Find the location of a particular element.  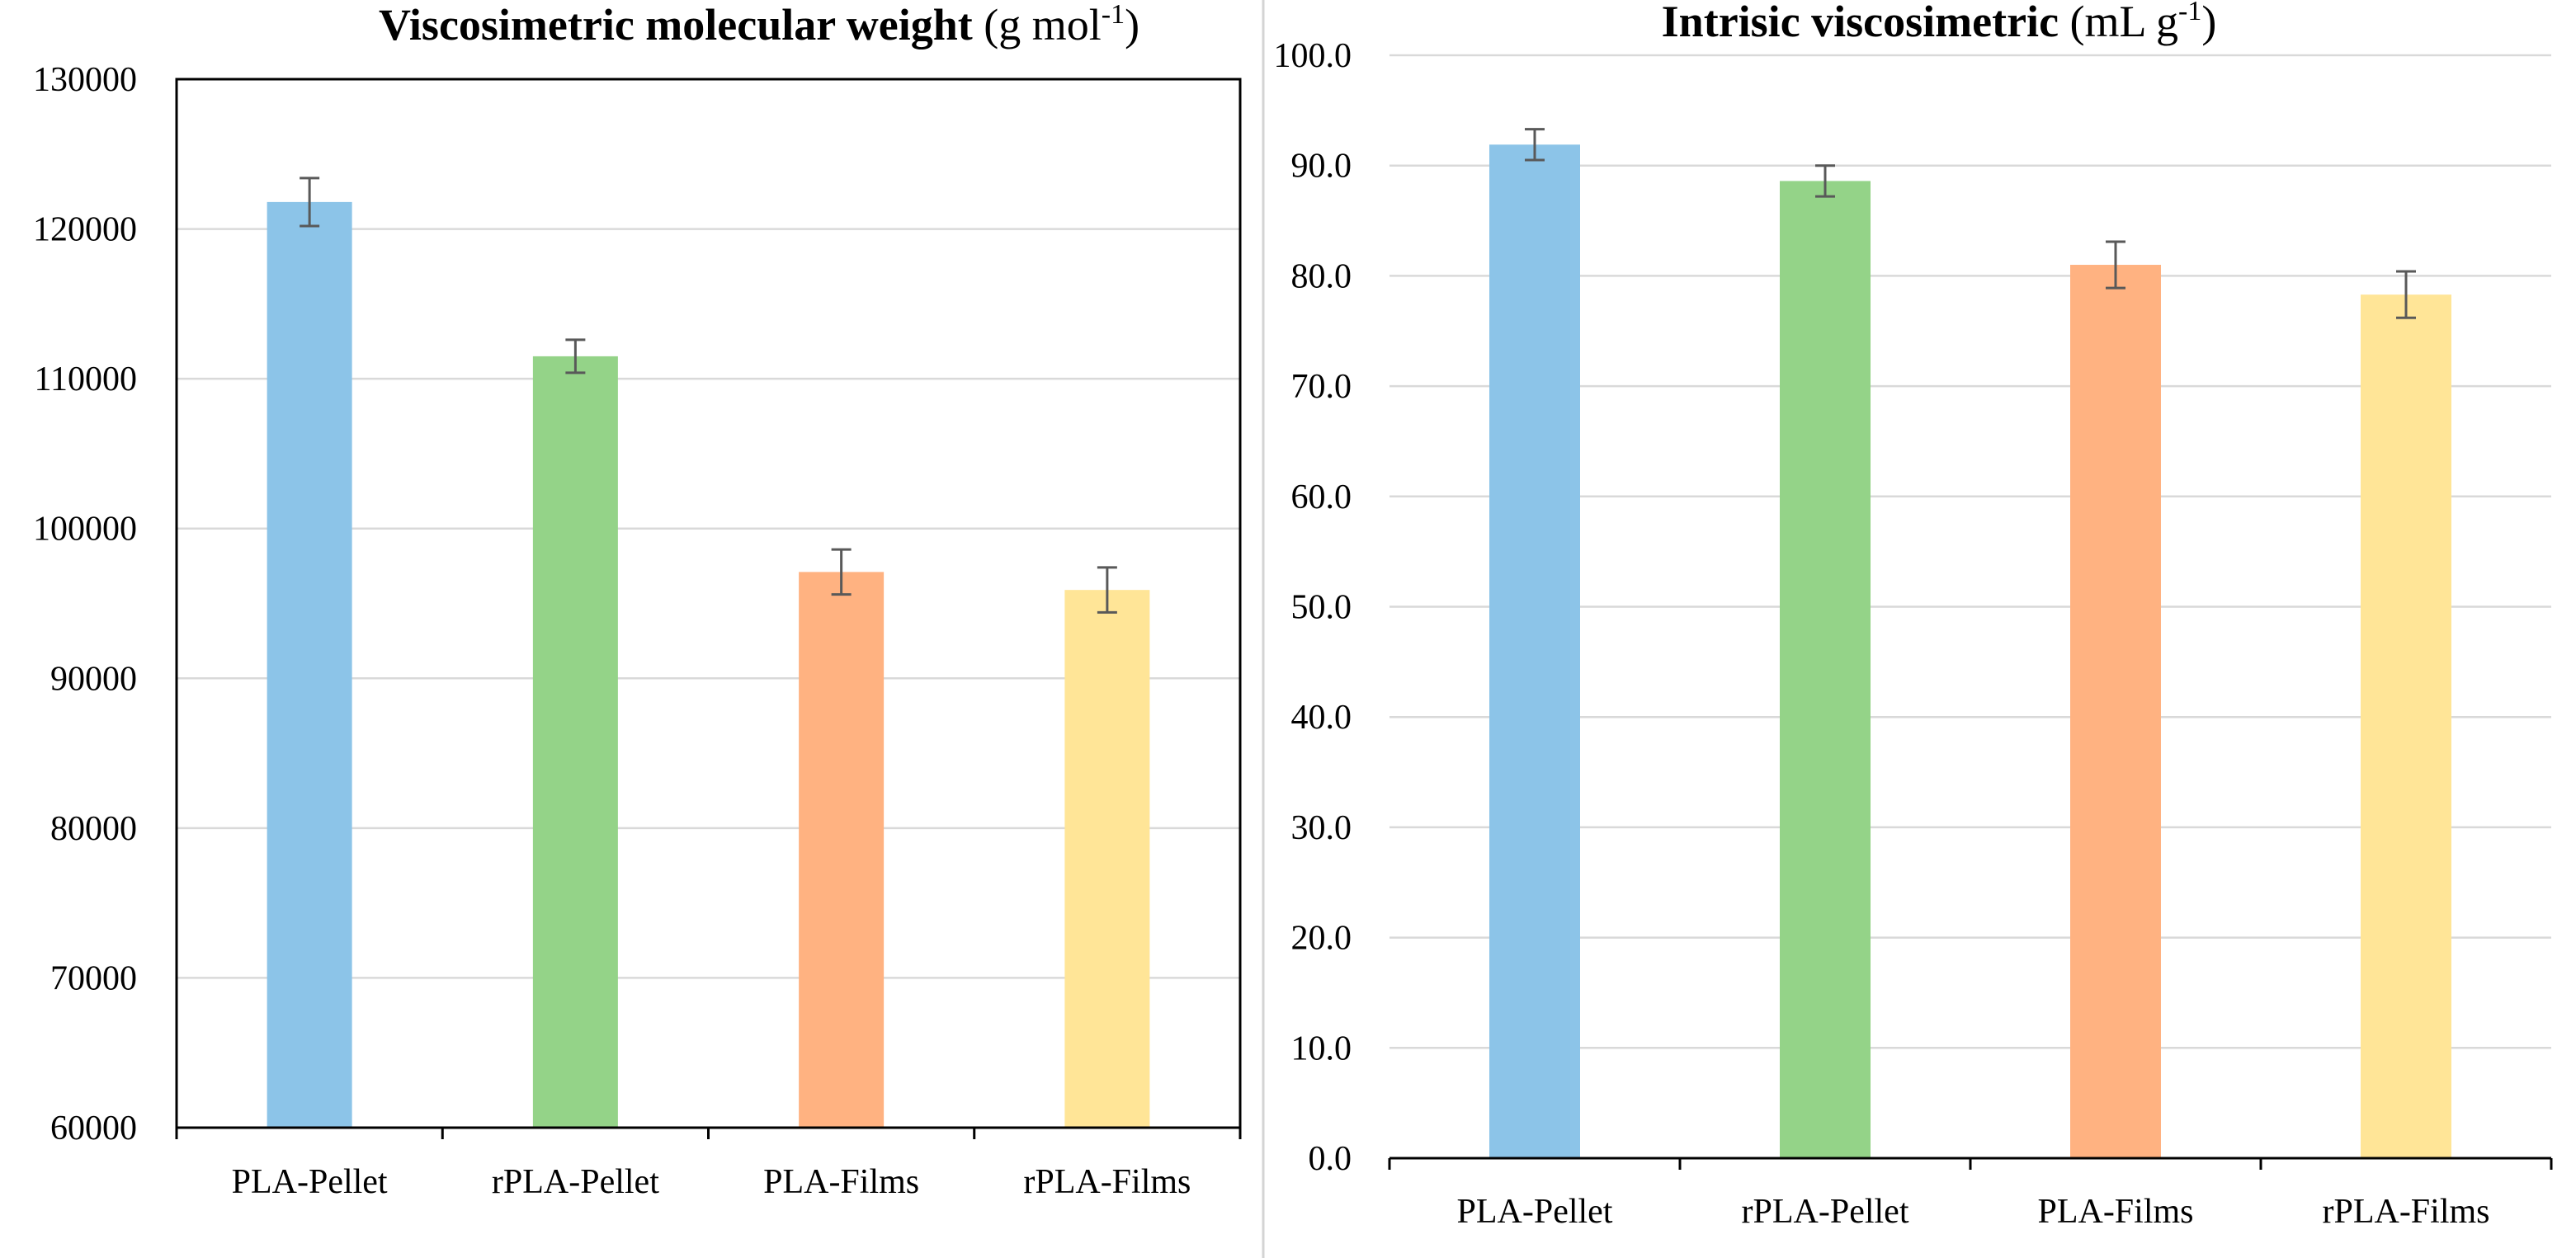

y-tick-label: 100000 is located at coordinates (85, 530).